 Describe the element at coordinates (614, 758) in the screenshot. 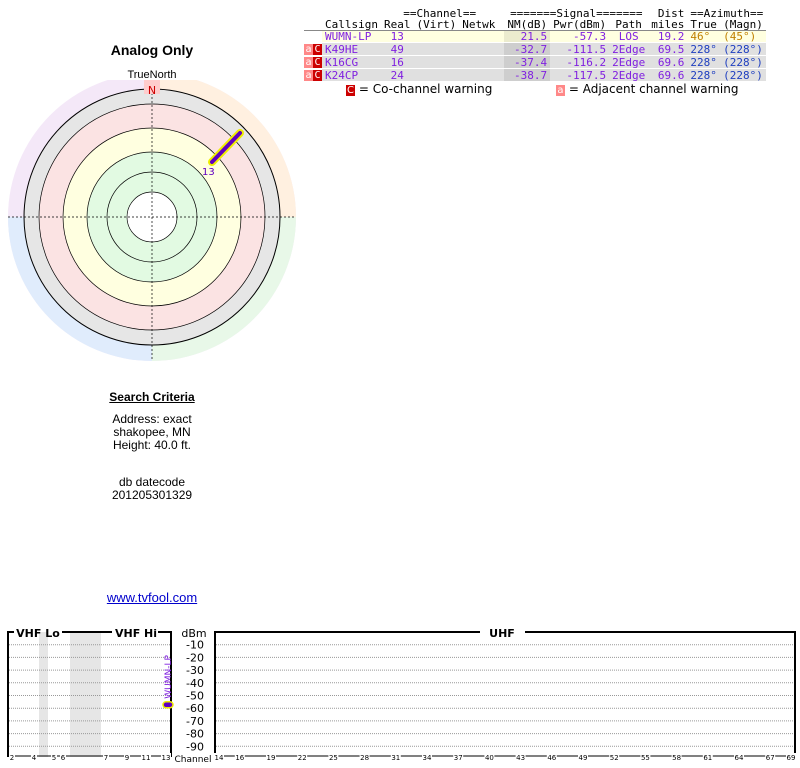

I see `uhf-channel-tick: 52` at that location.